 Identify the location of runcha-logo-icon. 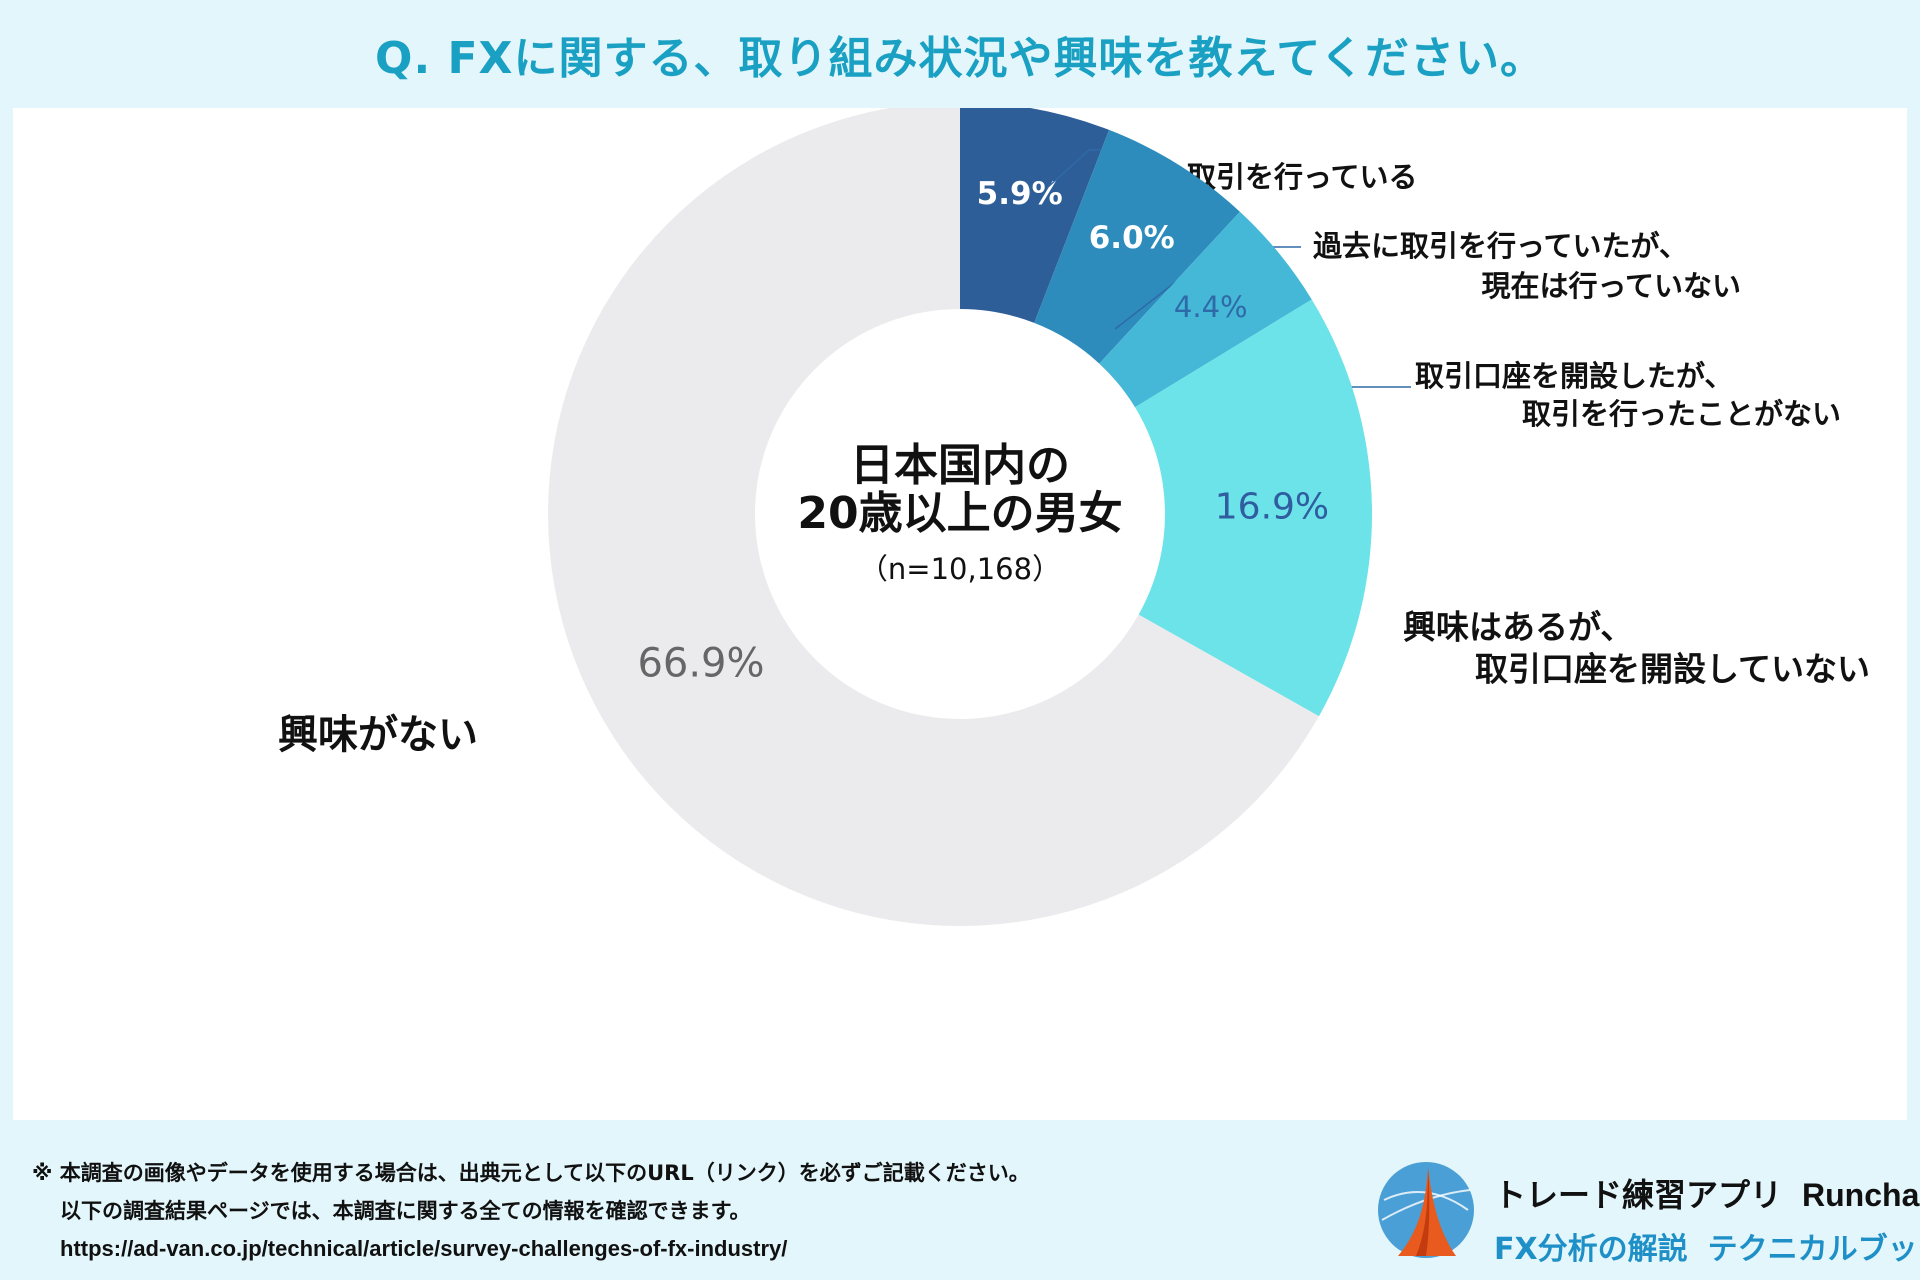
(1426, 1210).